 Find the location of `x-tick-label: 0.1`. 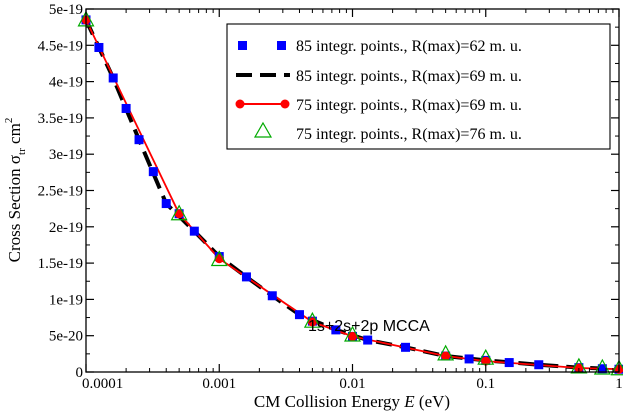

x-tick-label: 0.1 is located at coordinates (485, 384).